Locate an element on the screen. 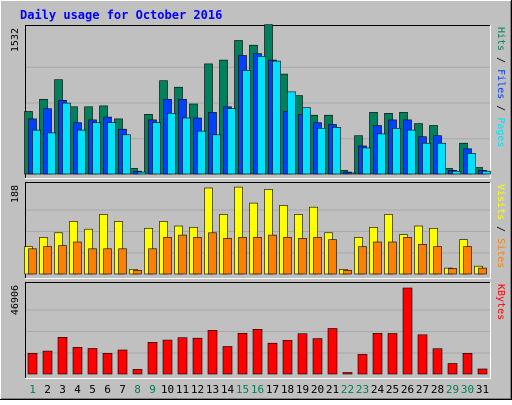 This screenshot has height=405, width=512. x-tick-label: 12 is located at coordinates (197, 389).